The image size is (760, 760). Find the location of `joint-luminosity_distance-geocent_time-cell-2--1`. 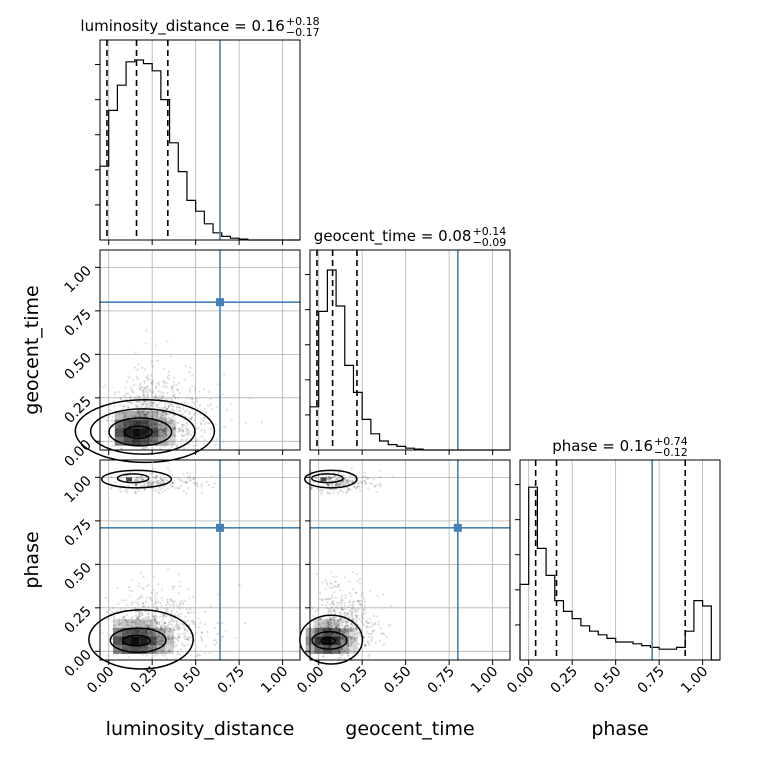

joint-luminosity_distance-geocent_time-cell-2--1 is located at coordinates (154, 441).